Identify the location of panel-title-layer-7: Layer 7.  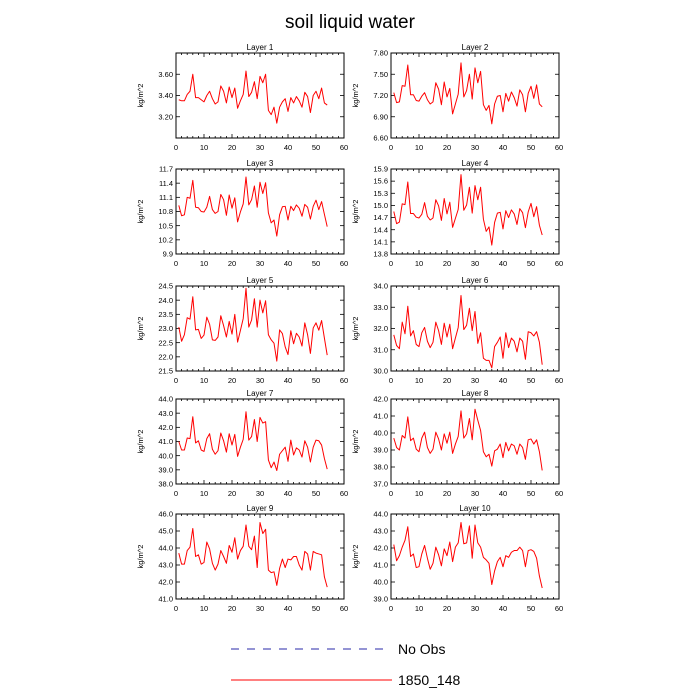
(260, 393).